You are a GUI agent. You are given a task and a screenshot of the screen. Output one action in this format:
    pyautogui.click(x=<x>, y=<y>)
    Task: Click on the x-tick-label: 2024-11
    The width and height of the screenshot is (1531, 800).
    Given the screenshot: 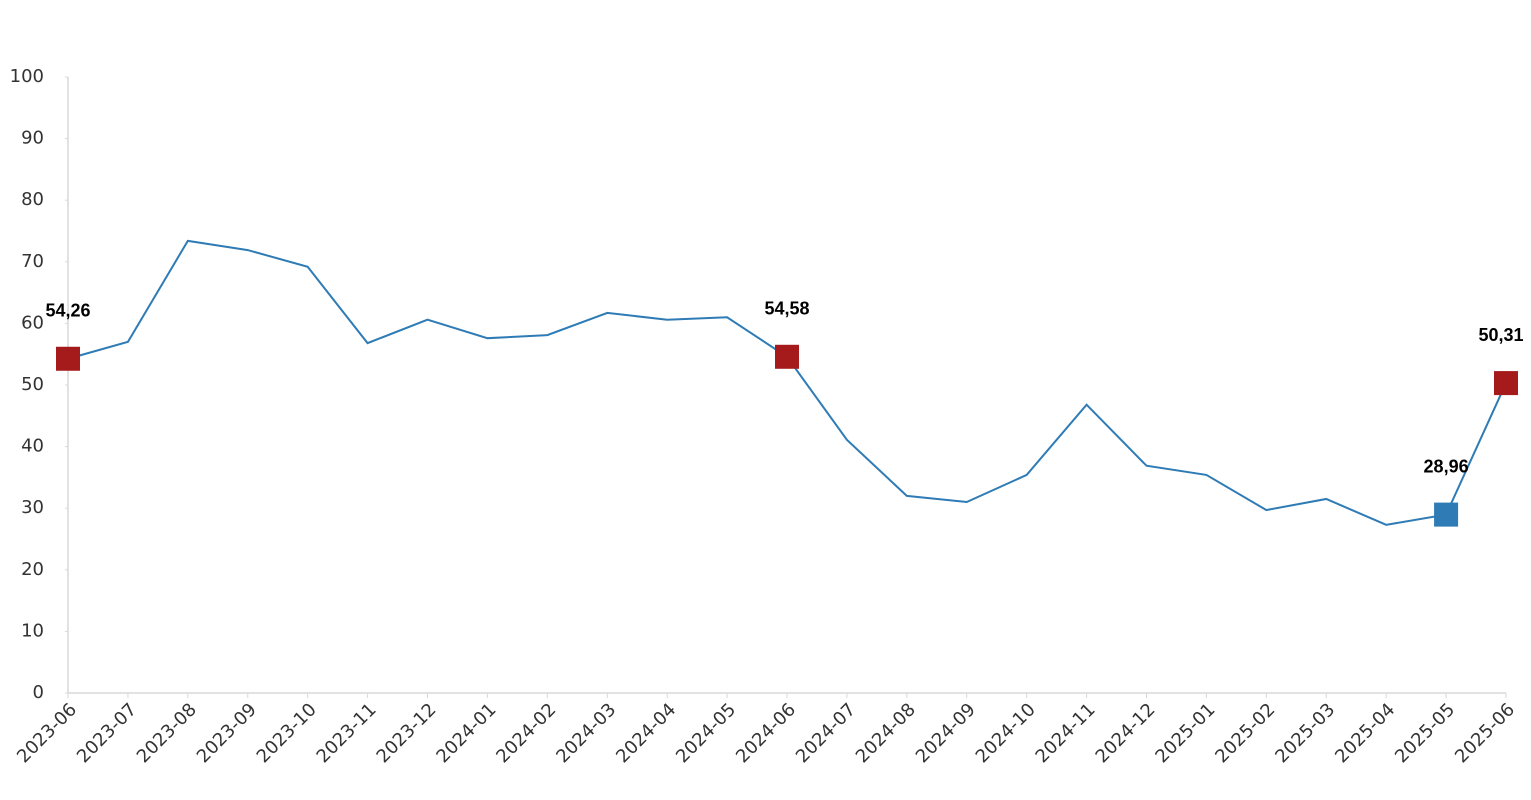 What is the action you would take?
    pyautogui.click(x=1066, y=733)
    